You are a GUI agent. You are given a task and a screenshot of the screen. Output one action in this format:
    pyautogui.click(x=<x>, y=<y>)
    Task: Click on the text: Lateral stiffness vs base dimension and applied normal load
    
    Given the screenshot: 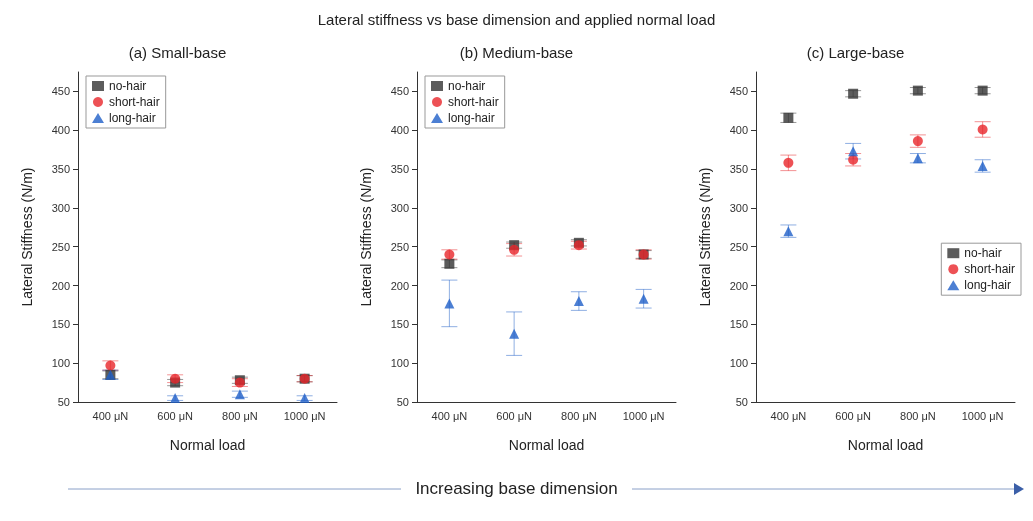 What is the action you would take?
    pyautogui.click(x=516, y=20)
    